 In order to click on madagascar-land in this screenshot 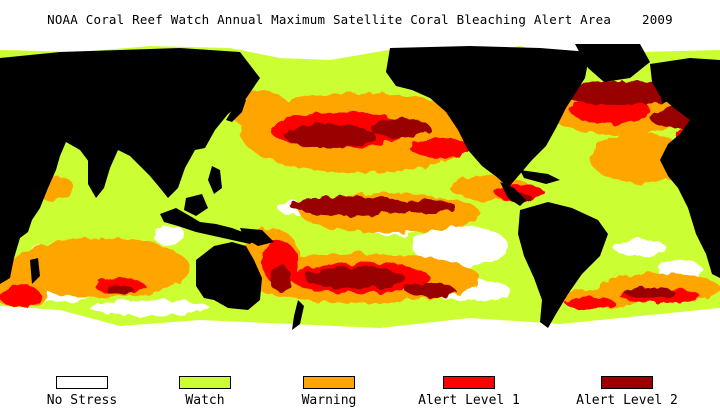, I will do `click(35, 271)`.